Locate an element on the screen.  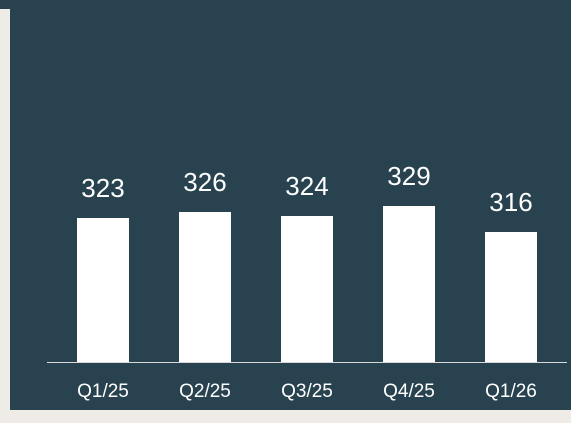
value-label: 324 is located at coordinates (306, 186).